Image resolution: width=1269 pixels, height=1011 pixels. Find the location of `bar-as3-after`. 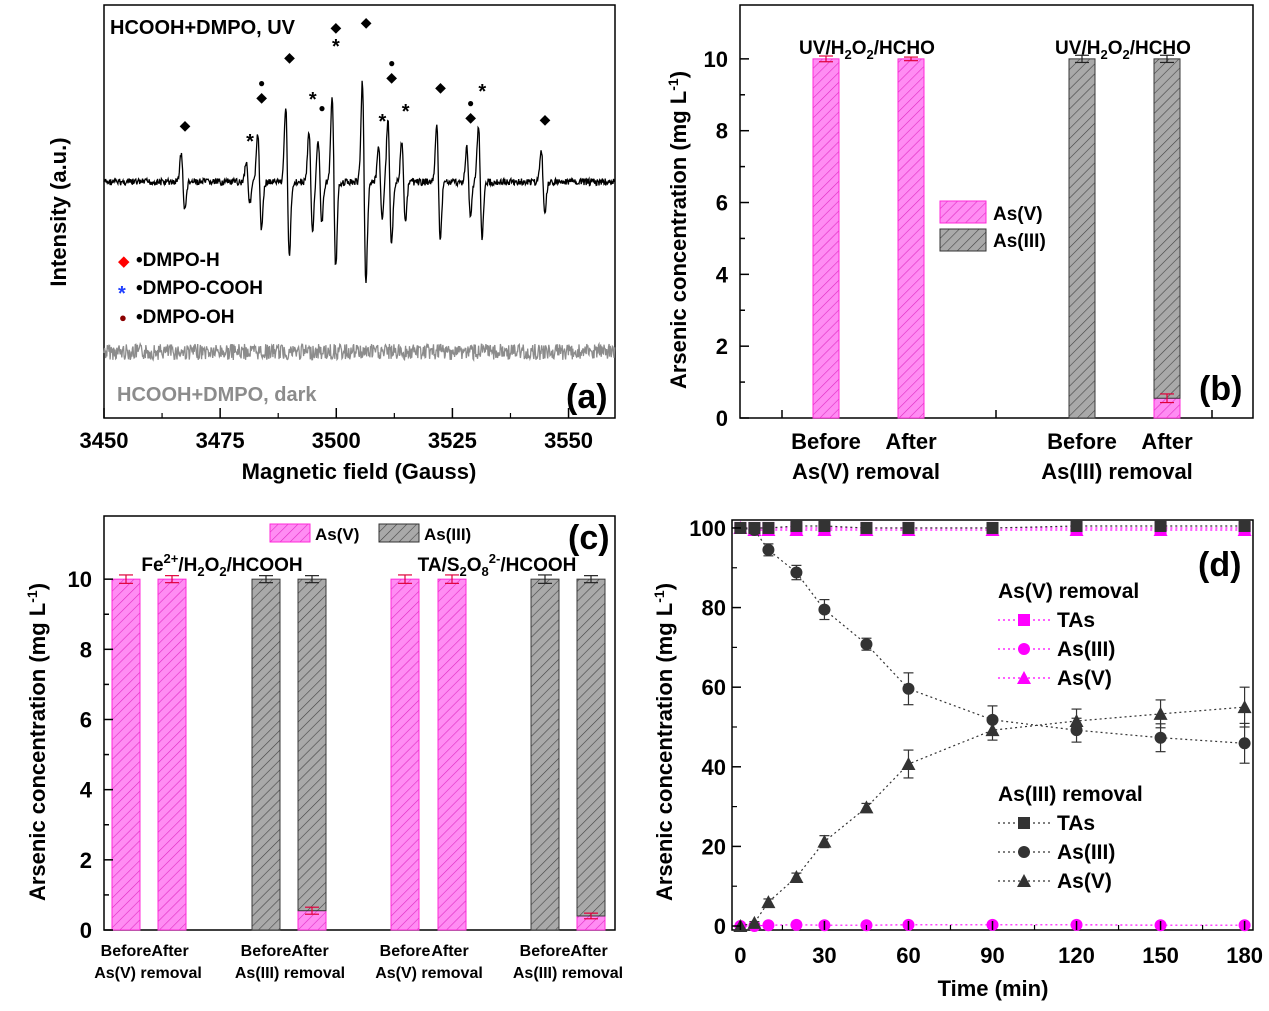

bar-as3-after is located at coordinates (312, 745).